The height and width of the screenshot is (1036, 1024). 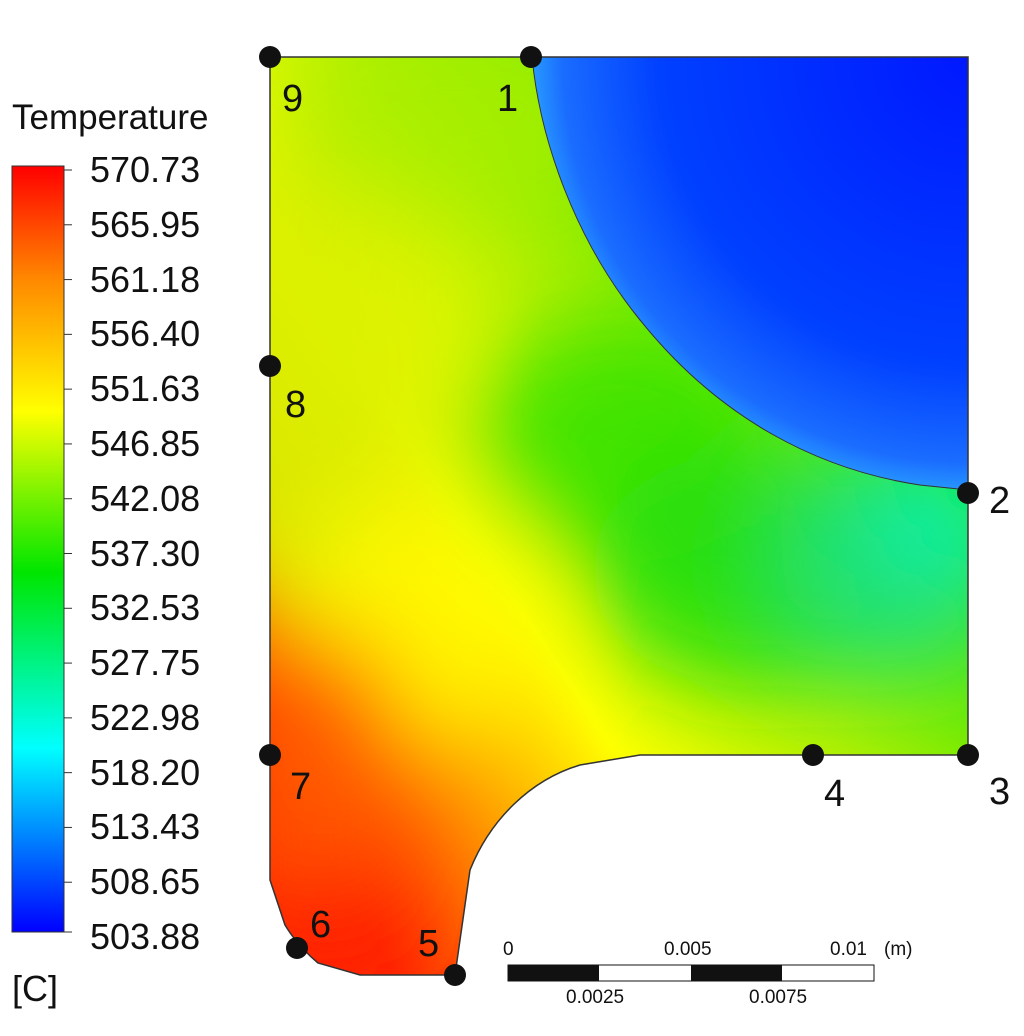 What do you see at coordinates (293, 99) in the screenshot?
I see `node-label-9: 9` at bounding box center [293, 99].